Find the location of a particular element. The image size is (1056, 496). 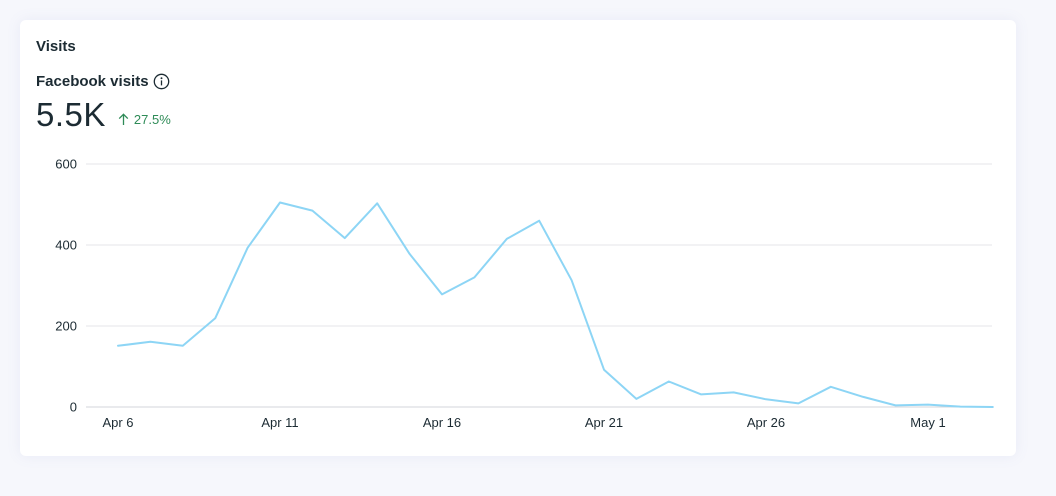

metric-header: Facebook visits is located at coordinates (103, 81).